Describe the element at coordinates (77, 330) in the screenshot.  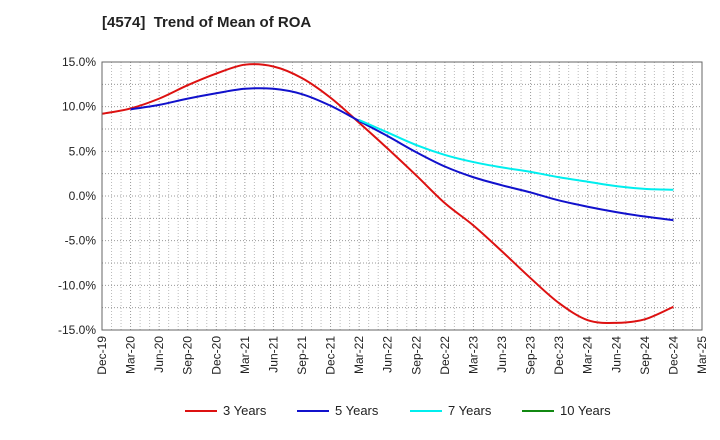
I see `y-tick-label: -15.0%` at that location.